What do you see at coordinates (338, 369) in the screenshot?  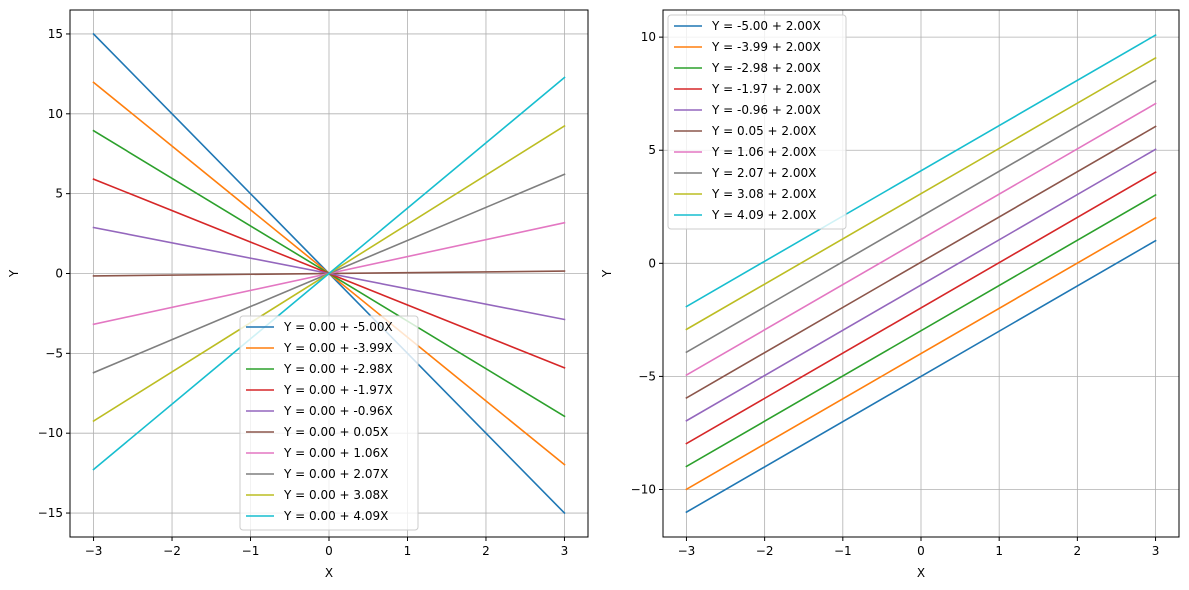 I see `legend-label-3: Y = 0.00 + -2.98X` at bounding box center [338, 369].